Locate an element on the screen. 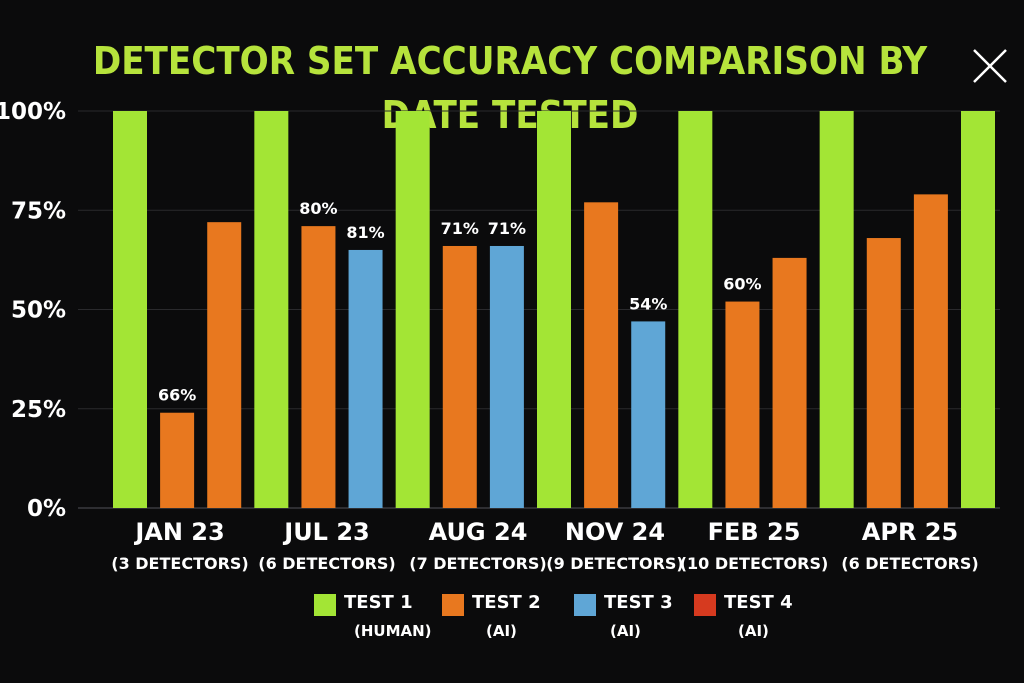 This screenshot has width=1024, height=683. y-tick-label: 50% is located at coordinates (38, 311).